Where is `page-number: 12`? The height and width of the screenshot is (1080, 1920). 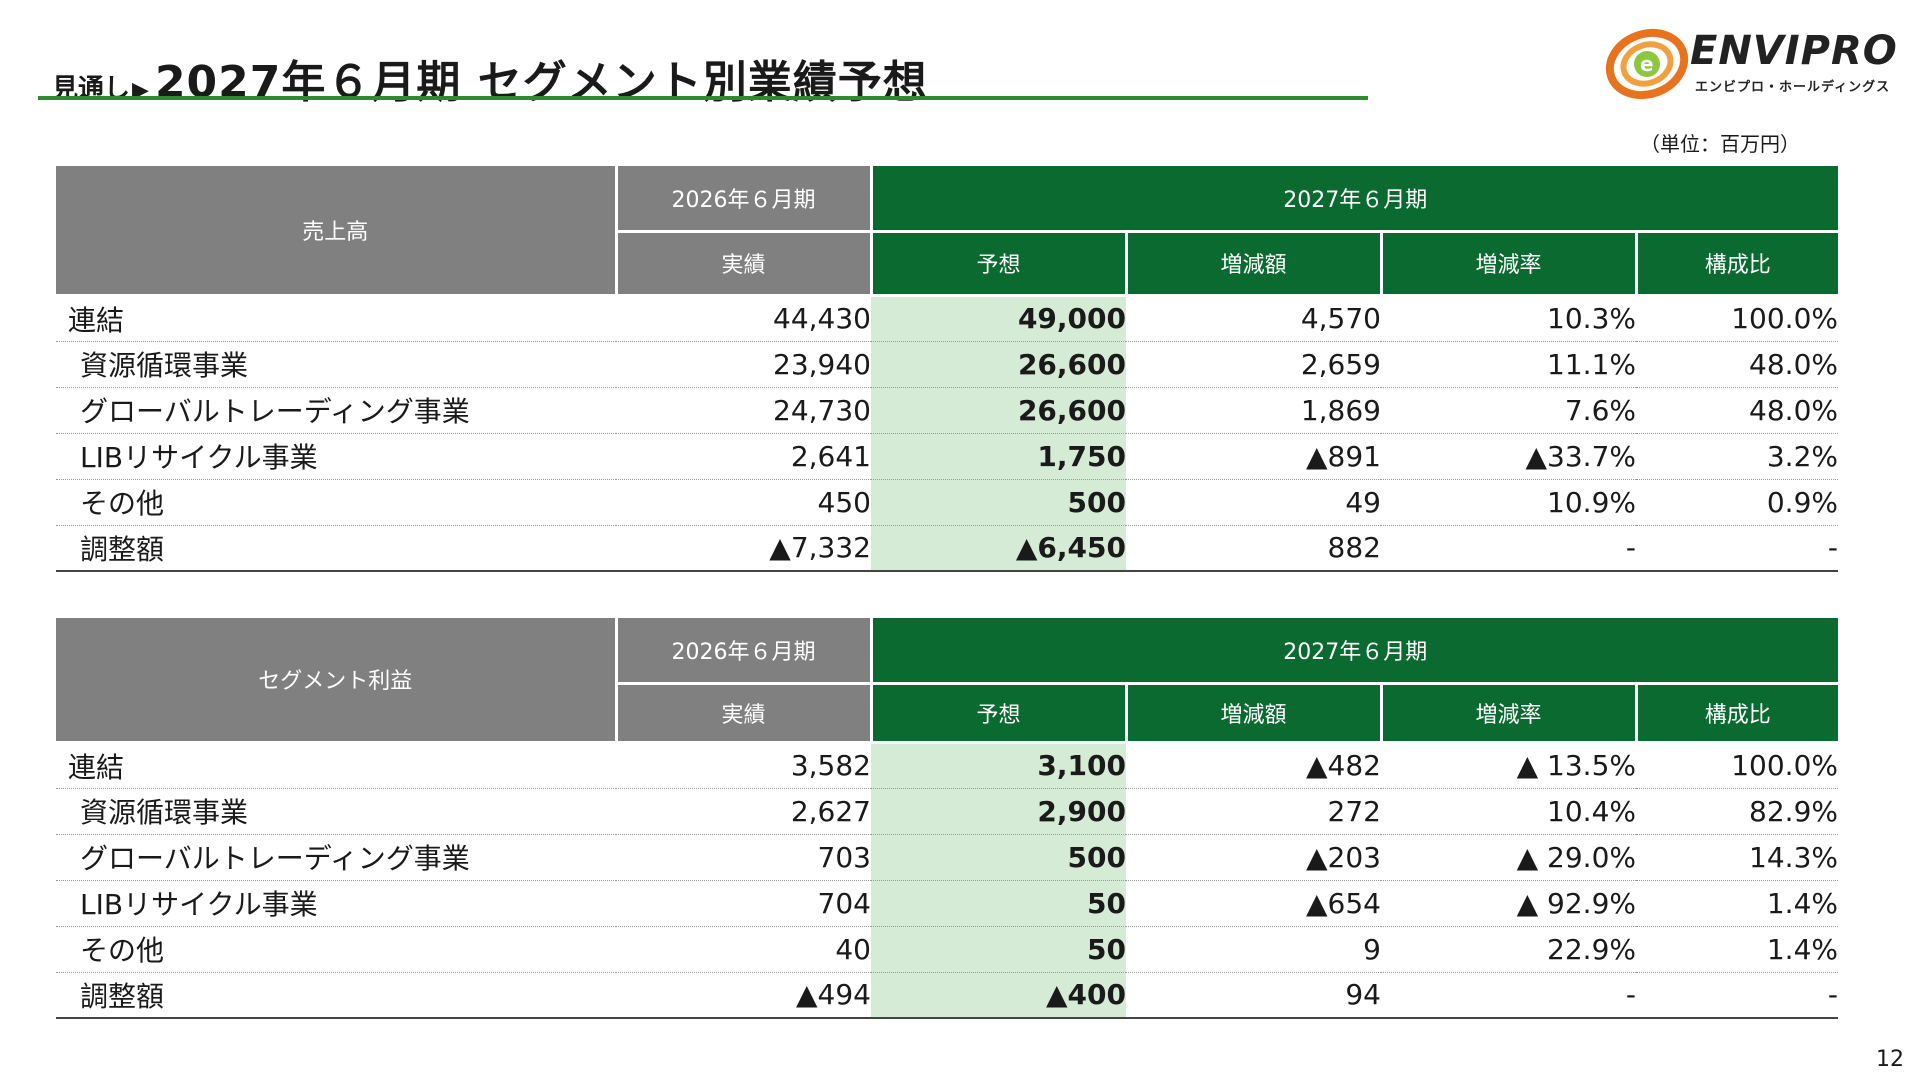 page-number: 12 is located at coordinates (1890, 1059).